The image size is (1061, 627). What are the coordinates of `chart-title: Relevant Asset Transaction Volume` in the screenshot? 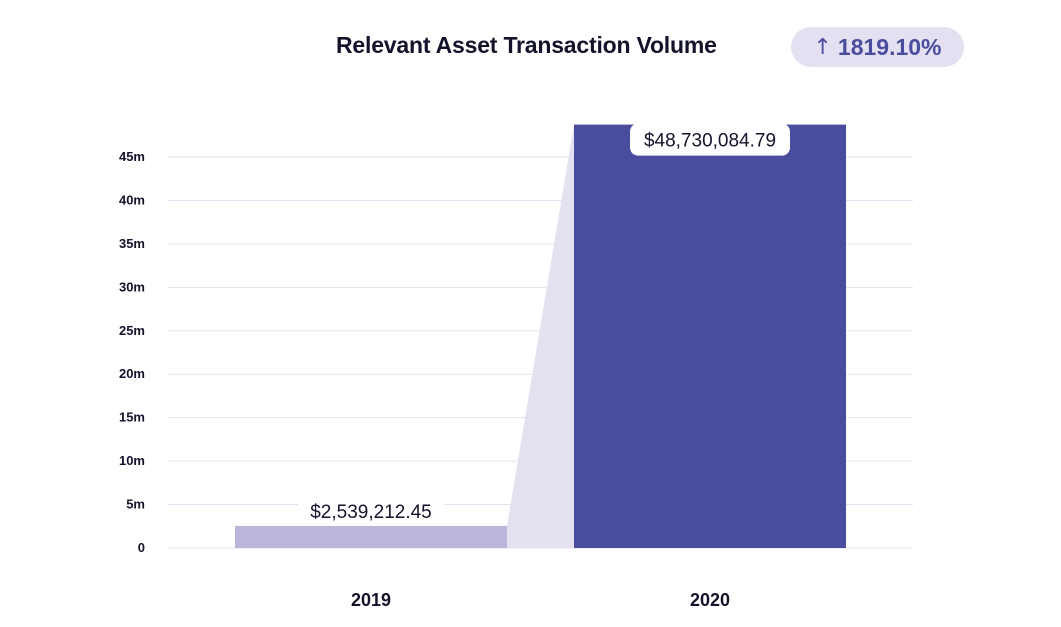 It's located at (526, 45).